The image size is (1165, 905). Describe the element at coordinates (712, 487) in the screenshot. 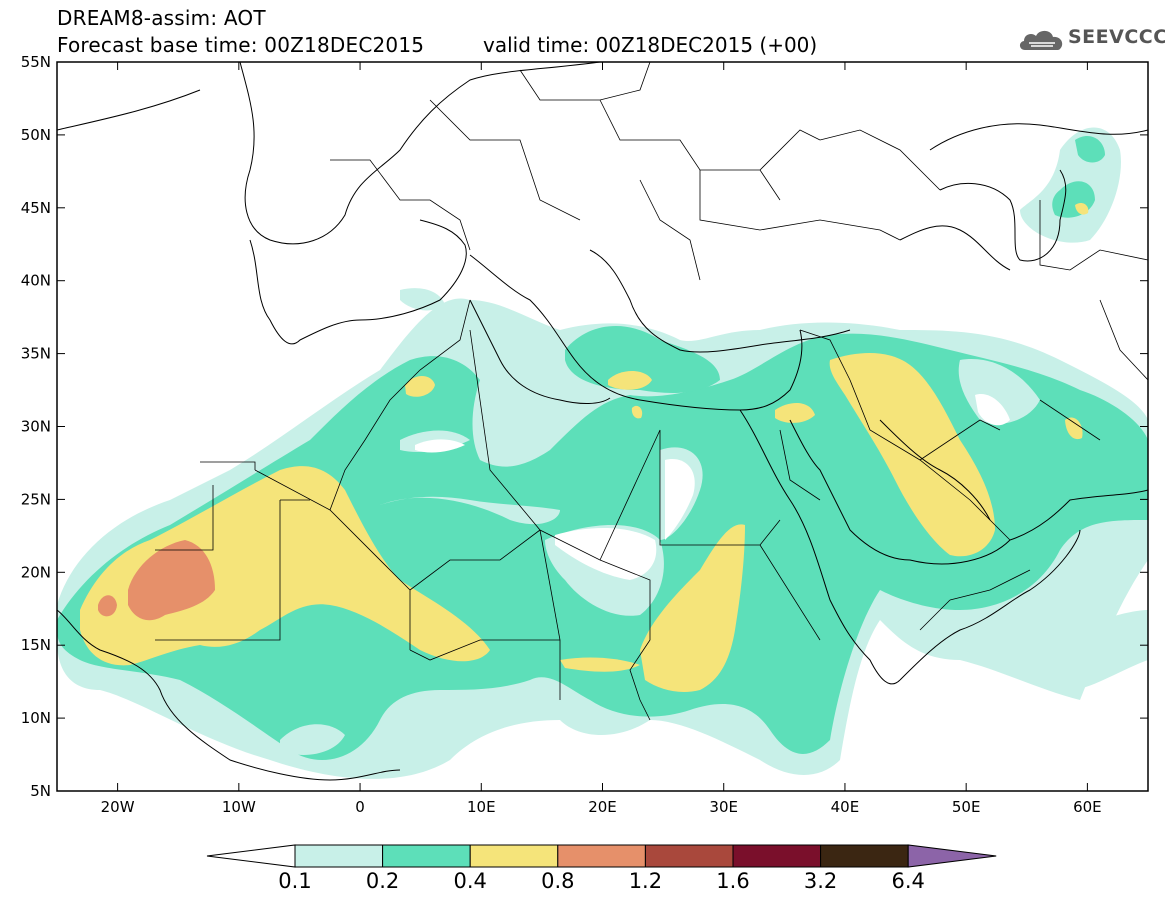

I see `aot-below-threshold` at that location.